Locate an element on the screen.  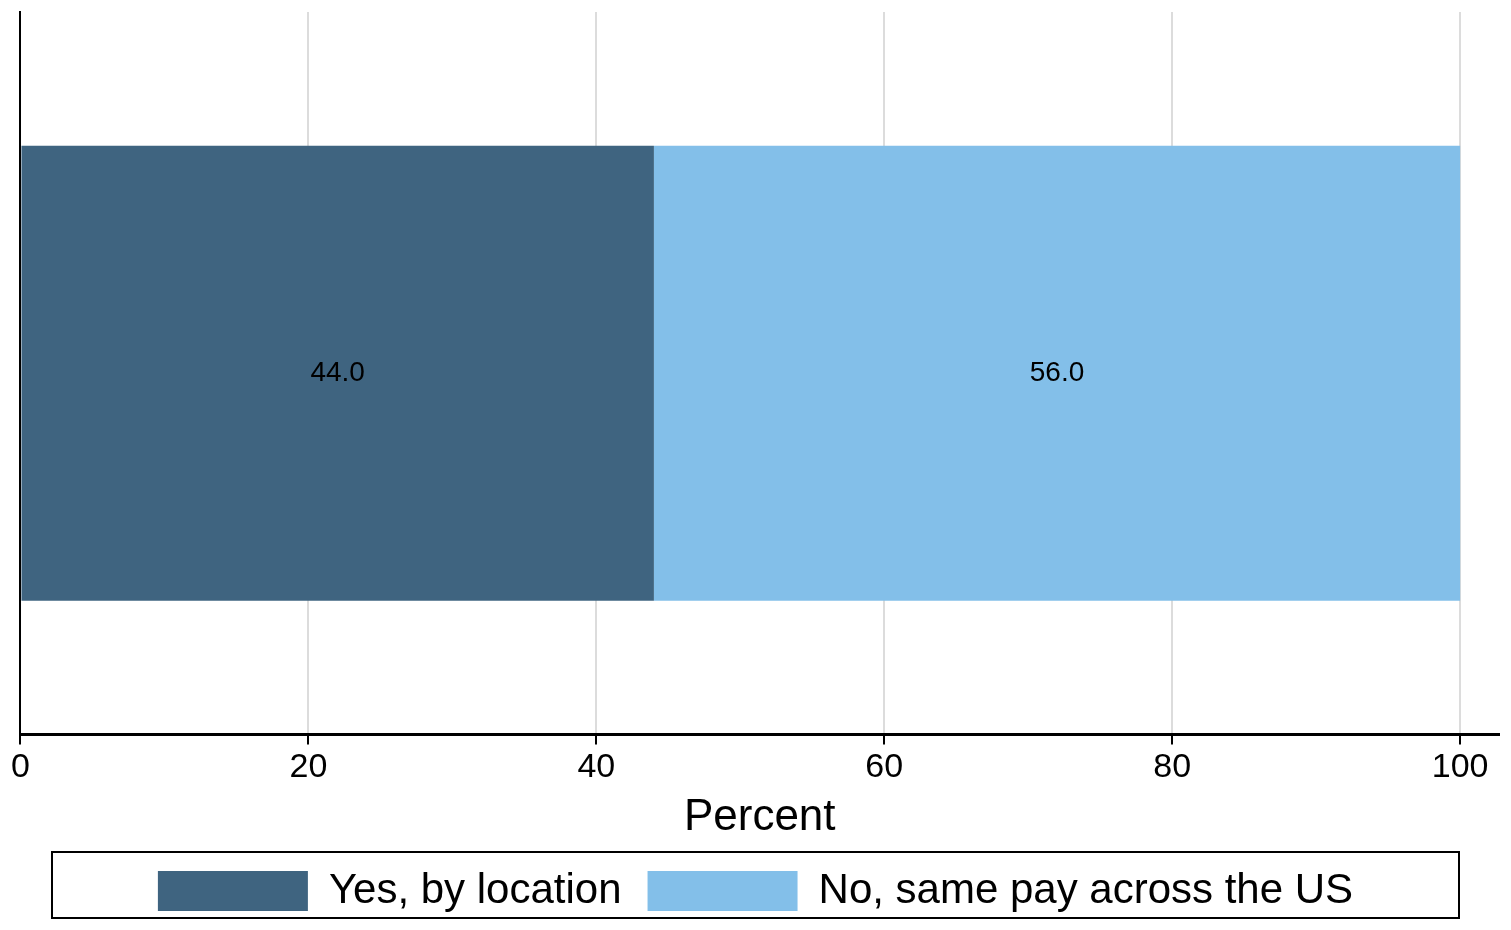
legend-label: No, same pay across the US is located at coordinates (1086, 888).